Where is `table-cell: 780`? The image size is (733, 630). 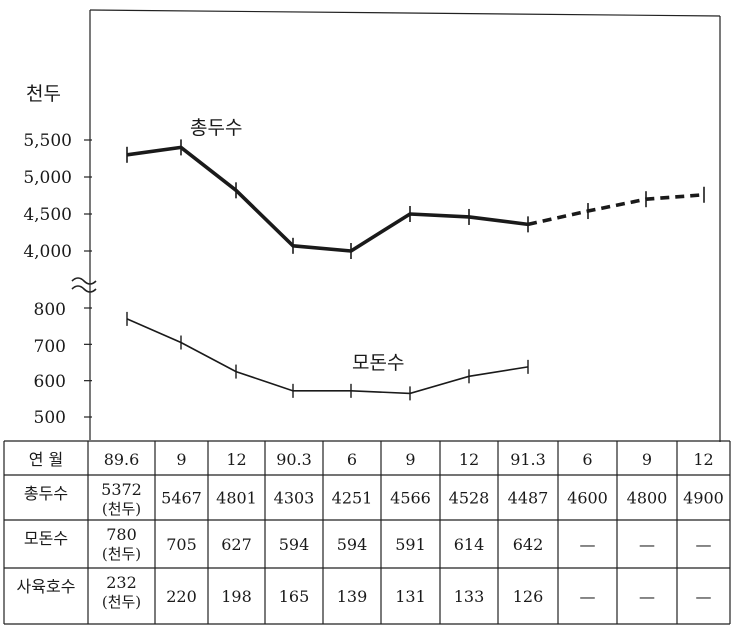 table-cell: 780 is located at coordinates (121, 534).